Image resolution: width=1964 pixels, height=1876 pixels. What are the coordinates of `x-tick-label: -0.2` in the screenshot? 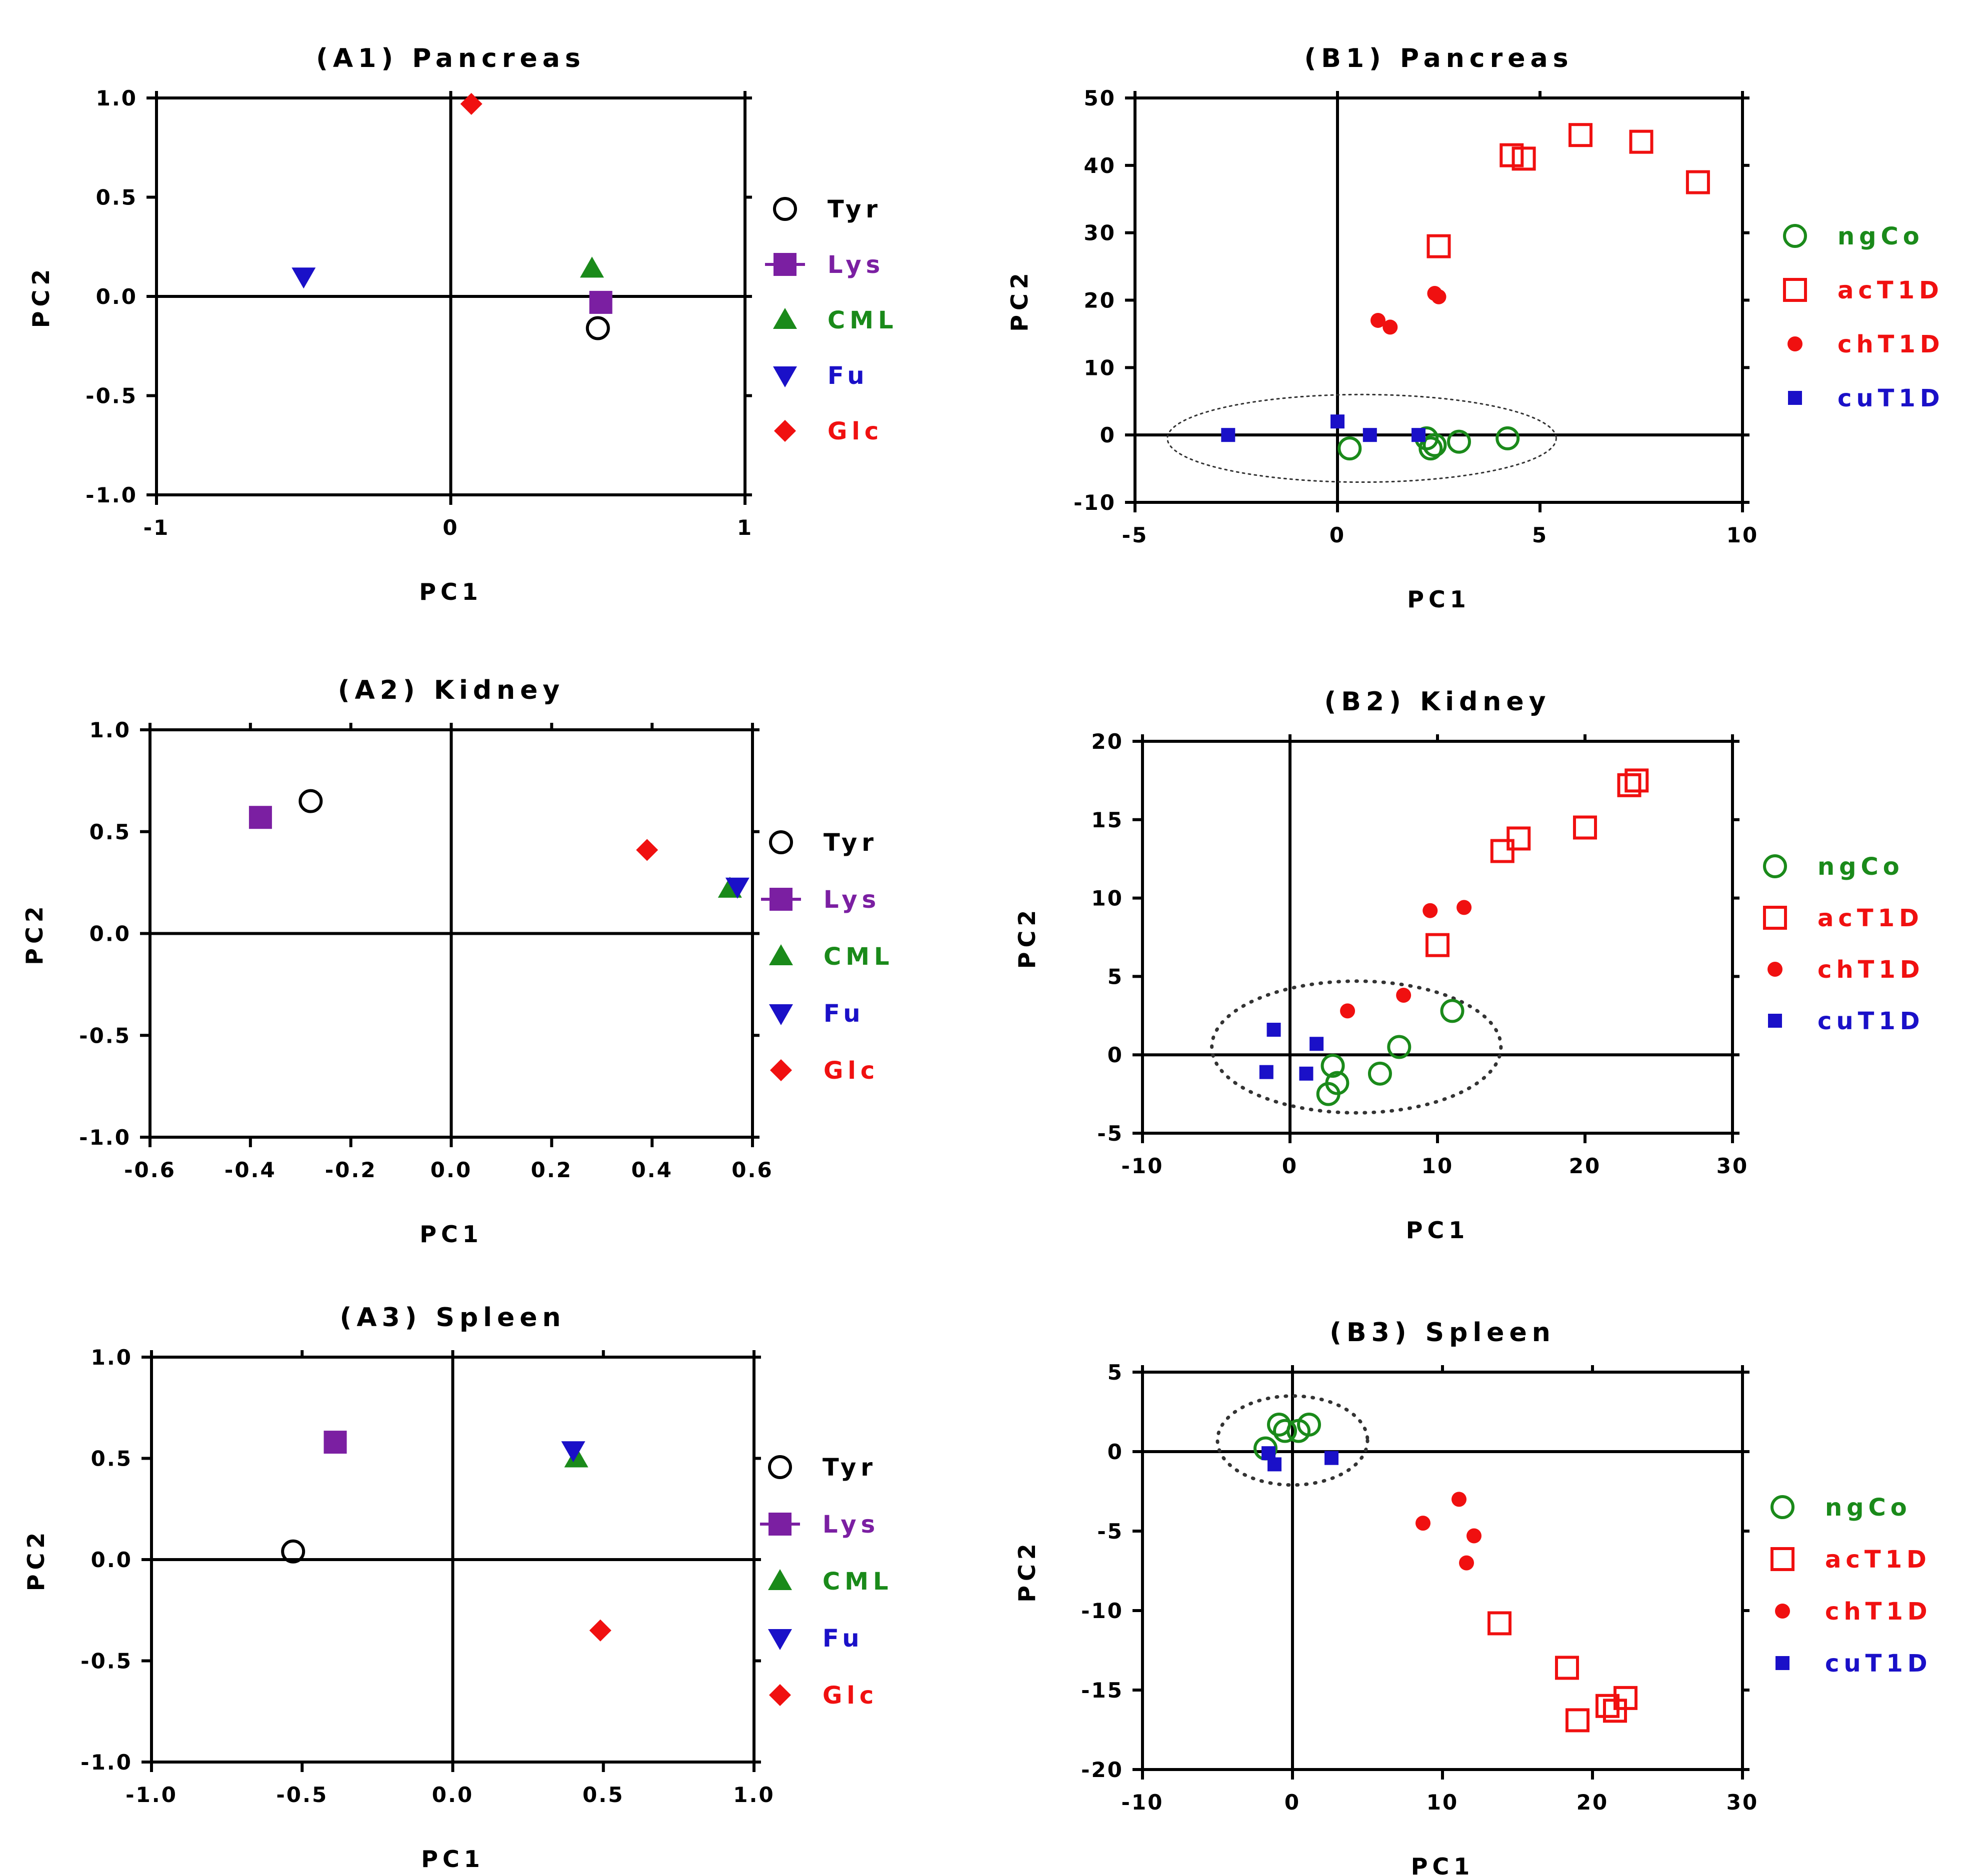 It's located at (351, 1170).